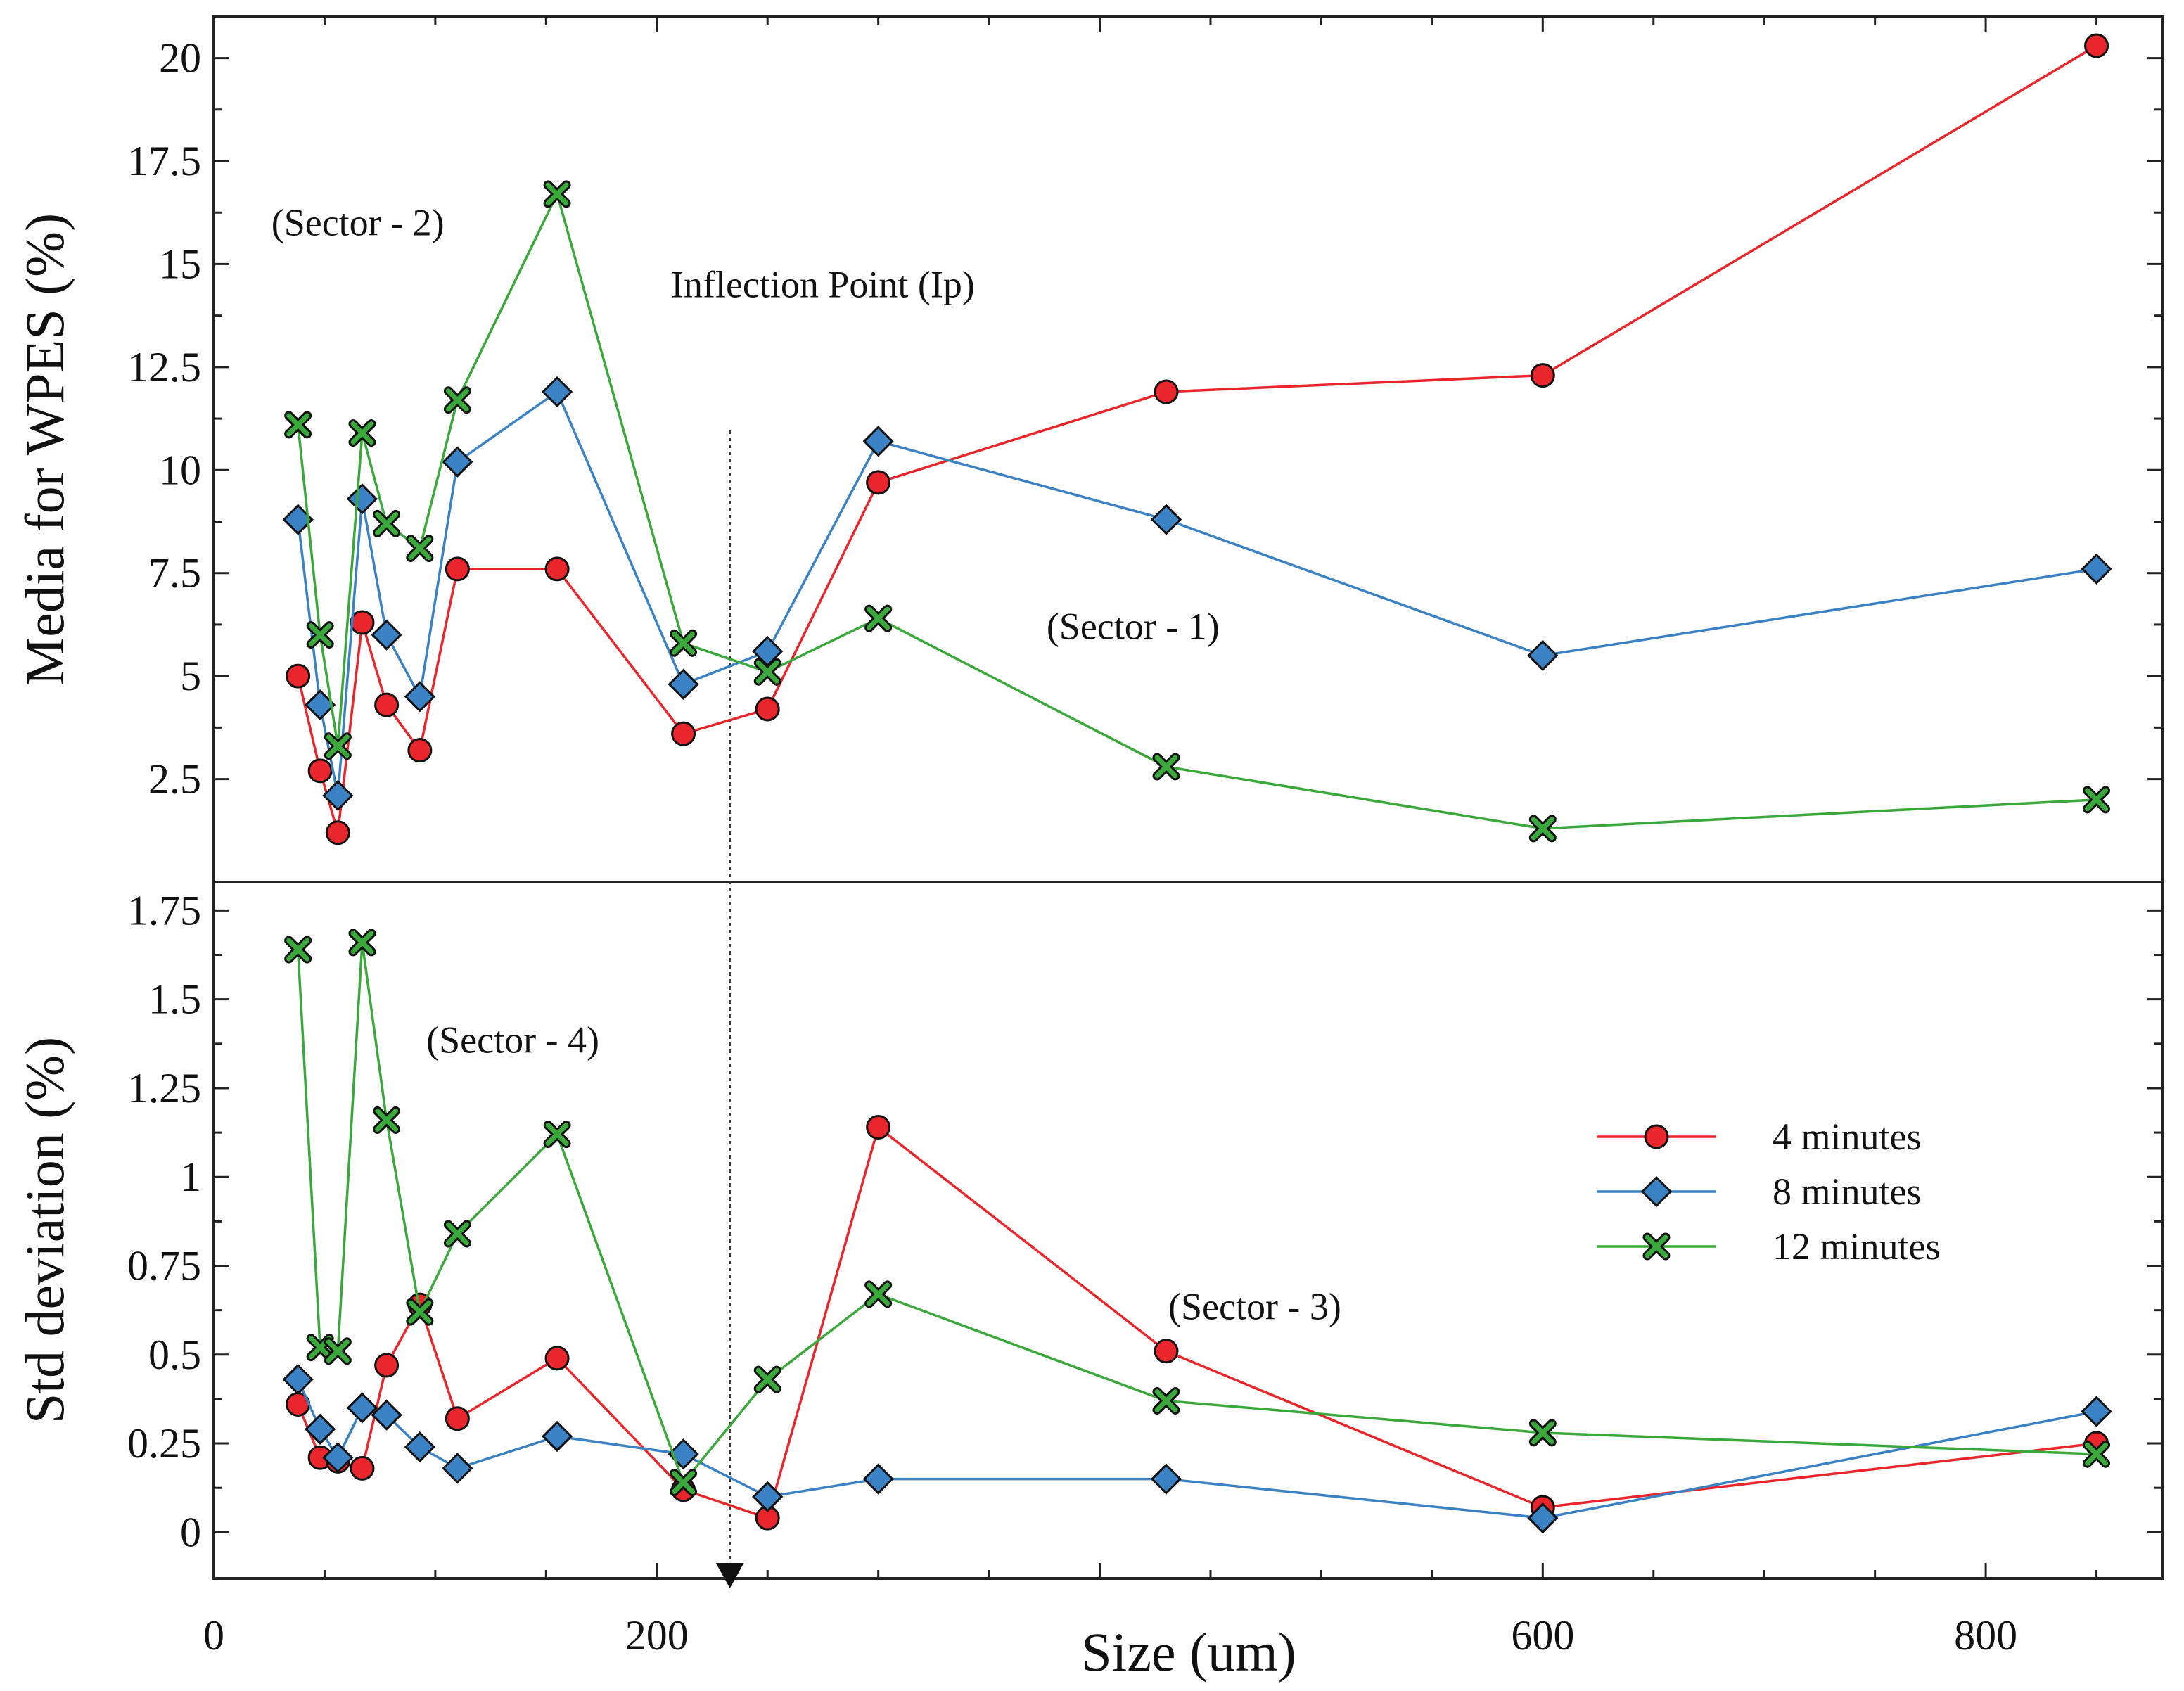  What do you see at coordinates (358, 222) in the screenshot?
I see `annotation: (Sector - 2)` at bounding box center [358, 222].